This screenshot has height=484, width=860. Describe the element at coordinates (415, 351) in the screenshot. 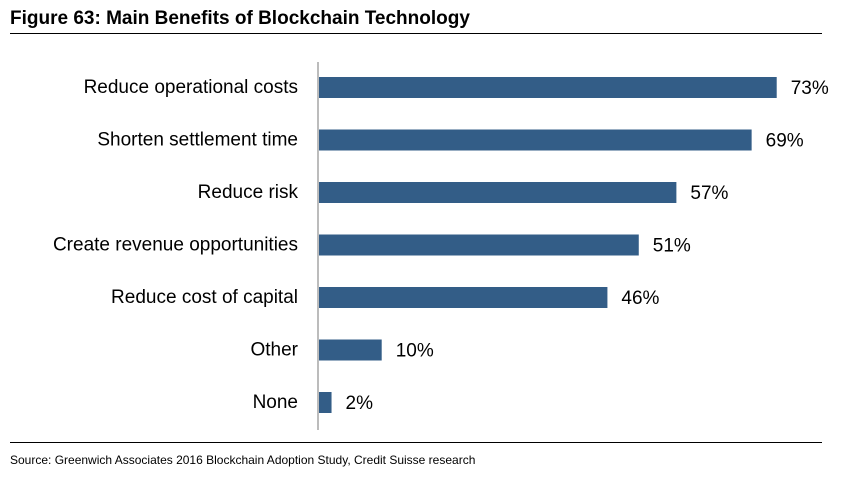

I see `value-label: 10%` at that location.